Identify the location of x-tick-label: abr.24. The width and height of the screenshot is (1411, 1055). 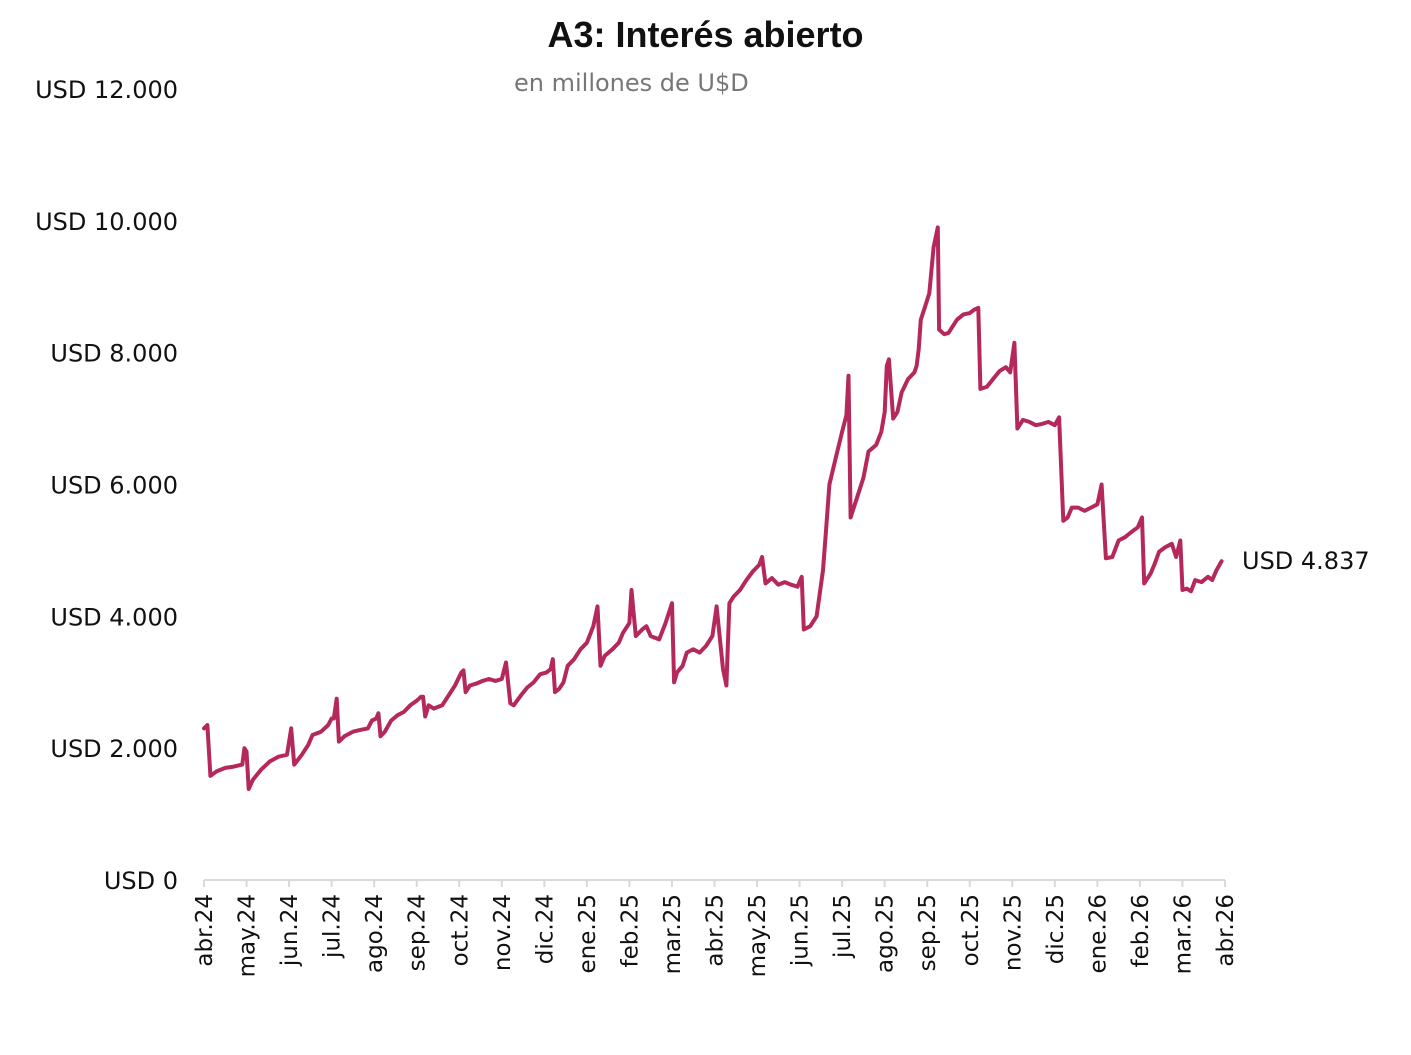
(205, 930).